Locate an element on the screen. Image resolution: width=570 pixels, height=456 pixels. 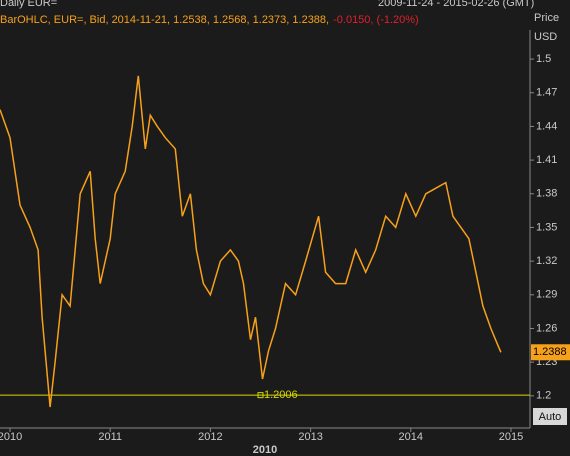
y-tick-label: 1.32 is located at coordinates (546, 261).